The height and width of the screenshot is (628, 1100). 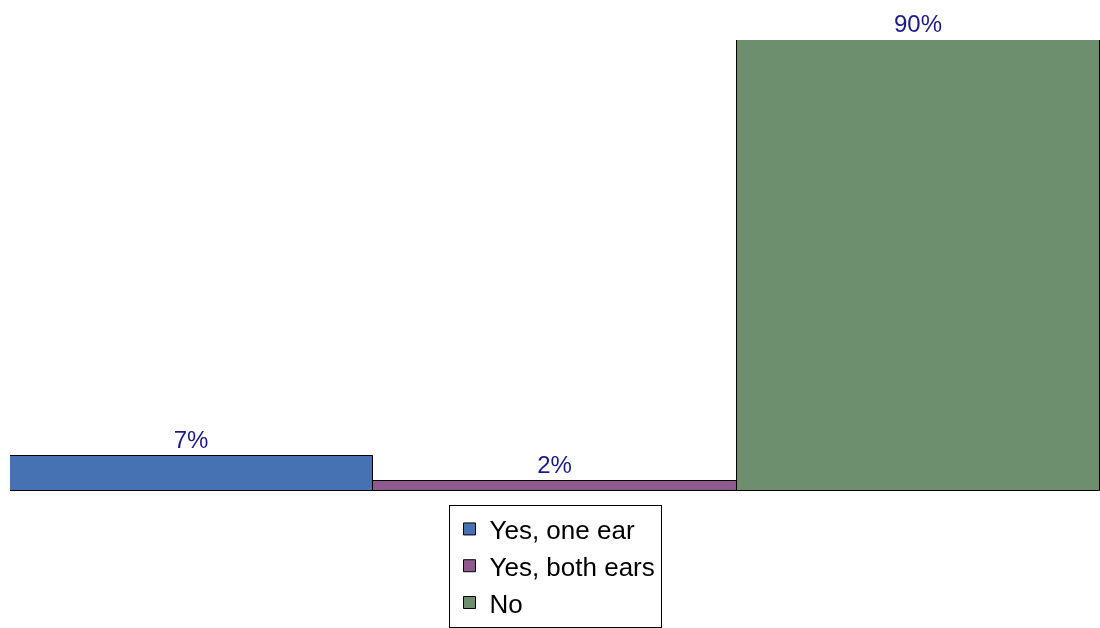 What do you see at coordinates (191, 439) in the screenshot?
I see `data-label: 7%` at bounding box center [191, 439].